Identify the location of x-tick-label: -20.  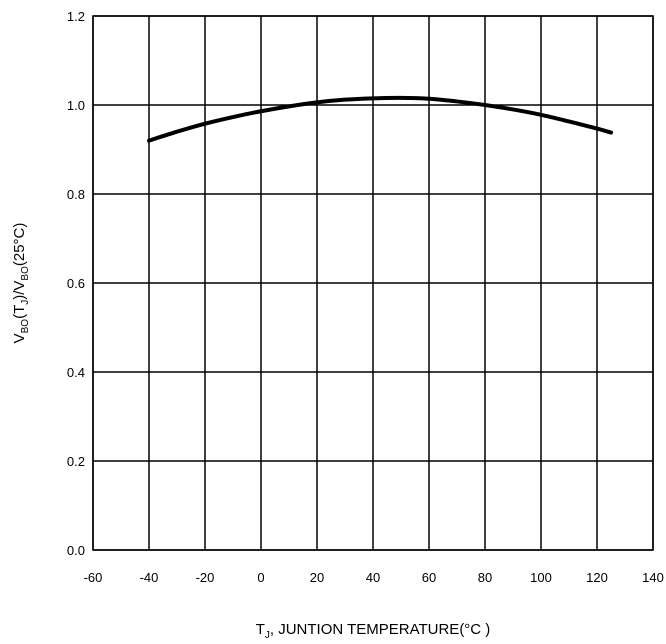
(205, 577).